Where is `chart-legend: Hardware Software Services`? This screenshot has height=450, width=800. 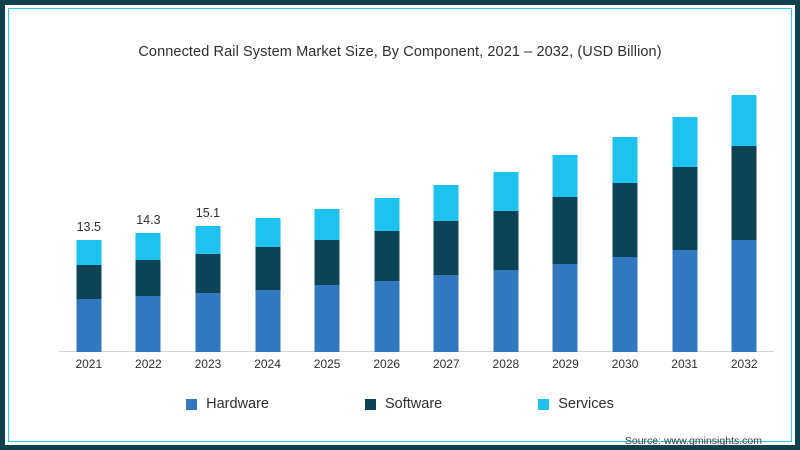
chart-legend: Hardware Software Services is located at coordinates (400, 404).